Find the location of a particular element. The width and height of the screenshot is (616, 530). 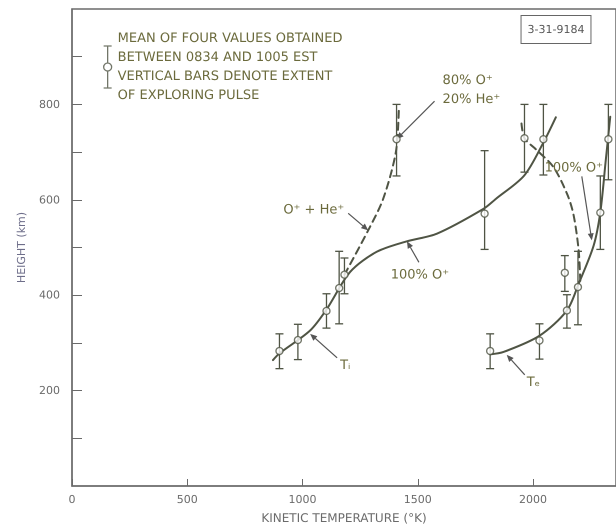

annotation: O⁺ + He⁺ is located at coordinates (313, 210).